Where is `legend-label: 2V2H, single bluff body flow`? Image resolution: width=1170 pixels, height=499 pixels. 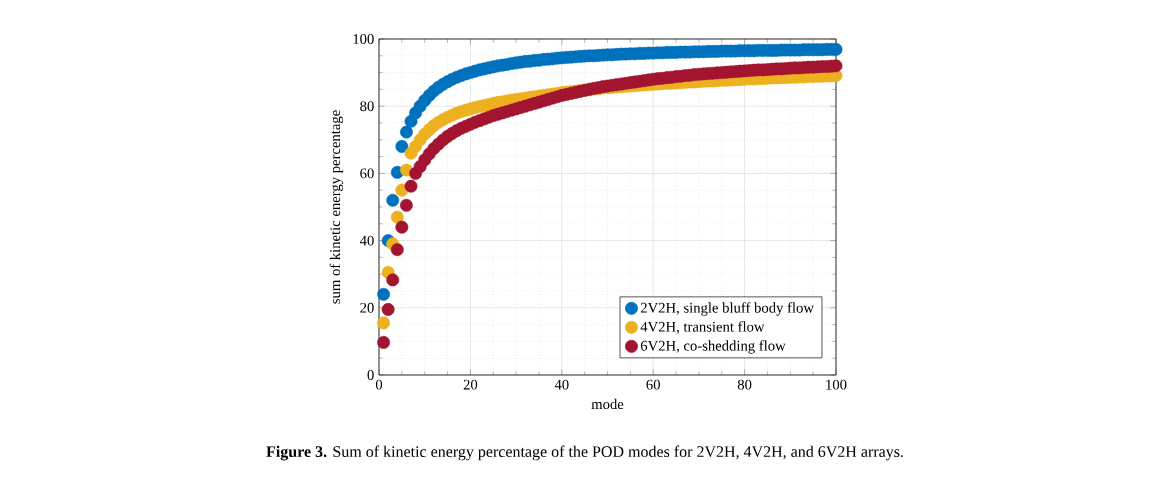
legend-label: 2V2H, single bluff body flow is located at coordinates (727, 309).